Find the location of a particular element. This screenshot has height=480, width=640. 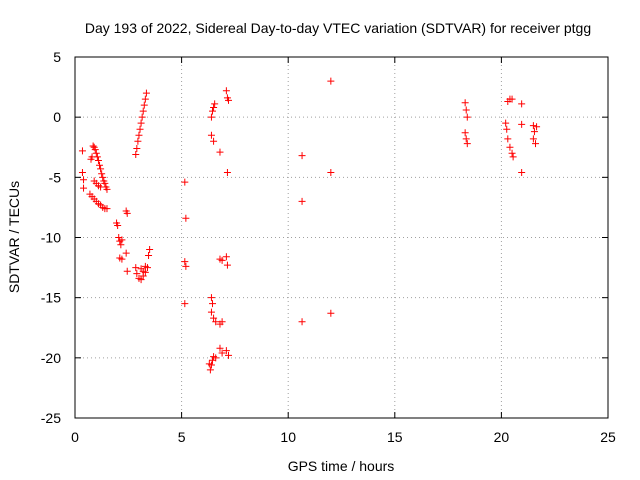

x-tick-label: 25 is located at coordinates (608, 437).